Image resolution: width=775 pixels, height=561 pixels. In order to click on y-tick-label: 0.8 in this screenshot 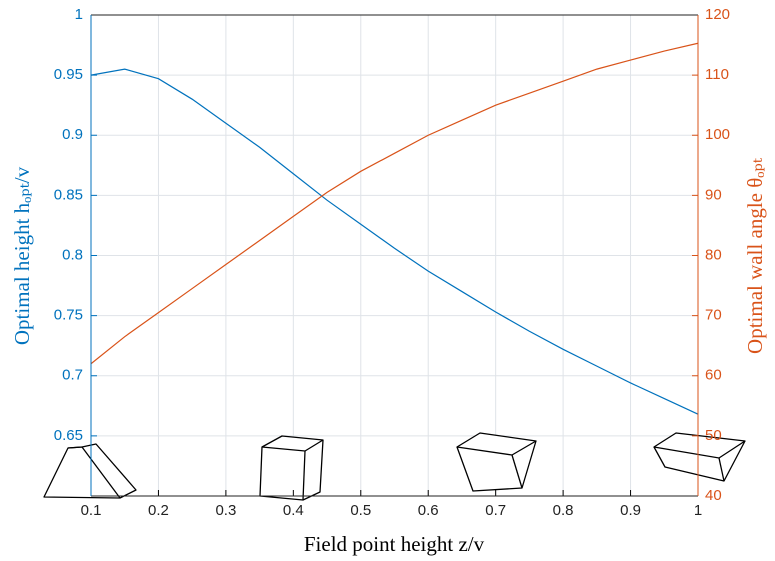, I will do `click(72, 254)`.